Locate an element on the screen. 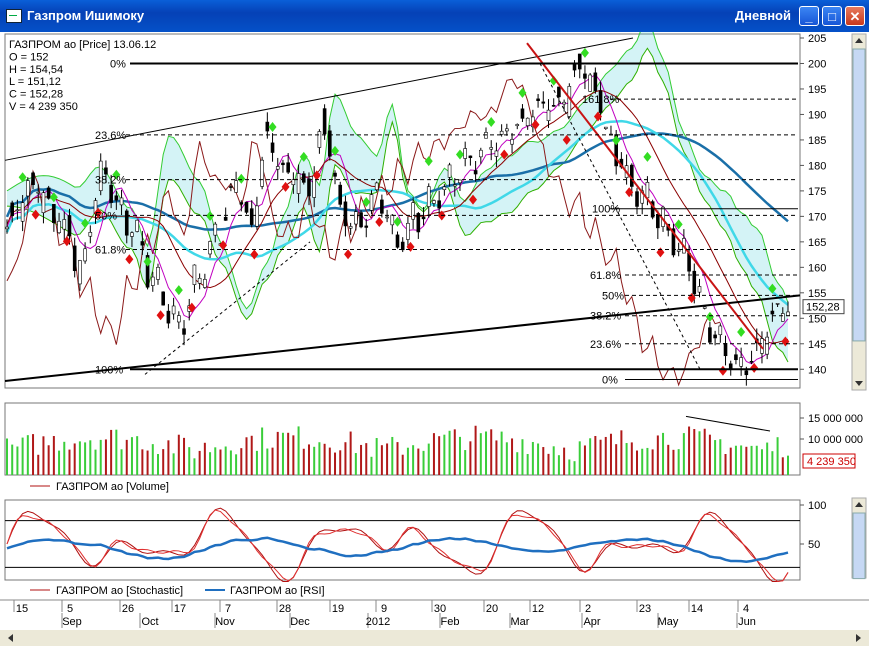 The width and height of the screenshot is (869, 649). horizontal-scrollbar is located at coordinates (434, 638).